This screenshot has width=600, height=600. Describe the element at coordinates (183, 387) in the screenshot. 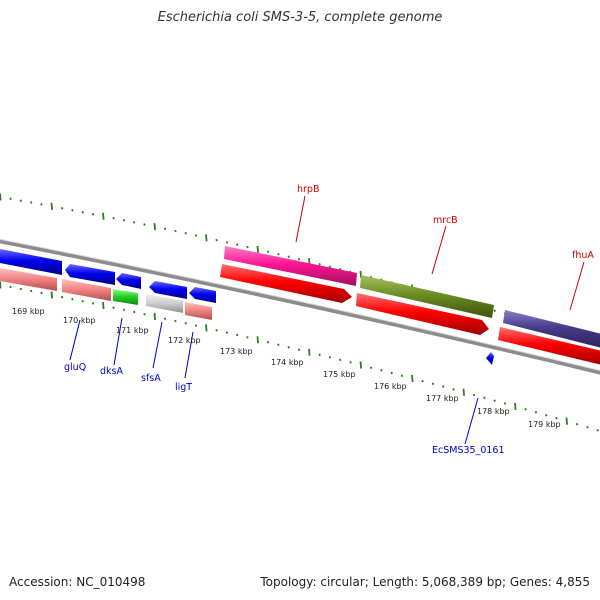

I see `gene-label-ligT: ligT` at that location.